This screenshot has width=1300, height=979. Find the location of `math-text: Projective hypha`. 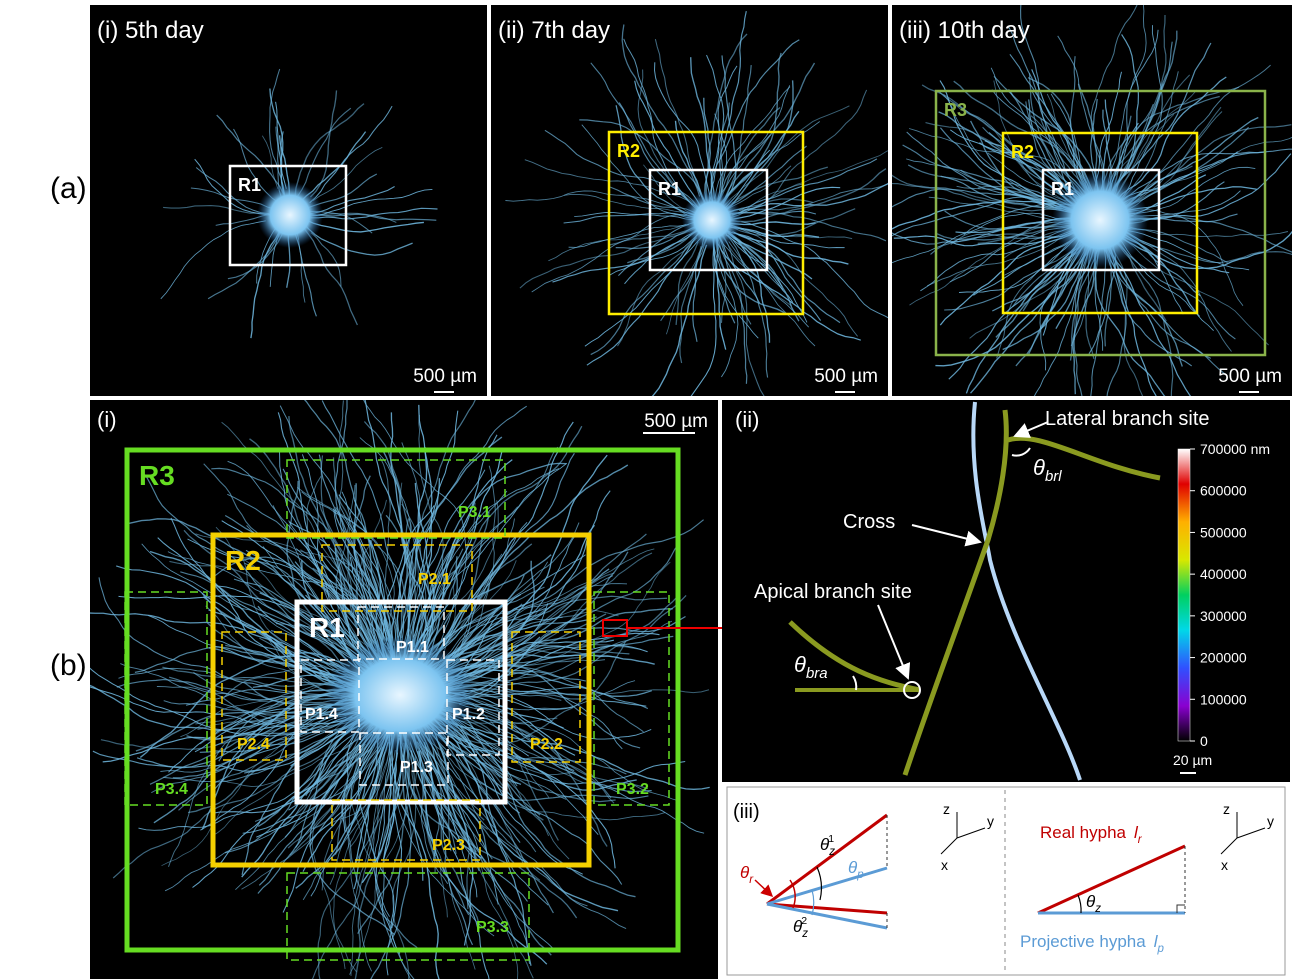

math-text: Projective hypha is located at coordinates (1083, 941).